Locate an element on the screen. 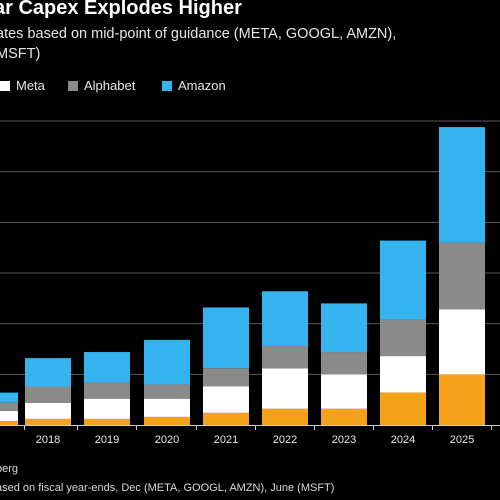 The height and width of the screenshot is (500, 500). bar-2019-meta is located at coordinates (107, 408).